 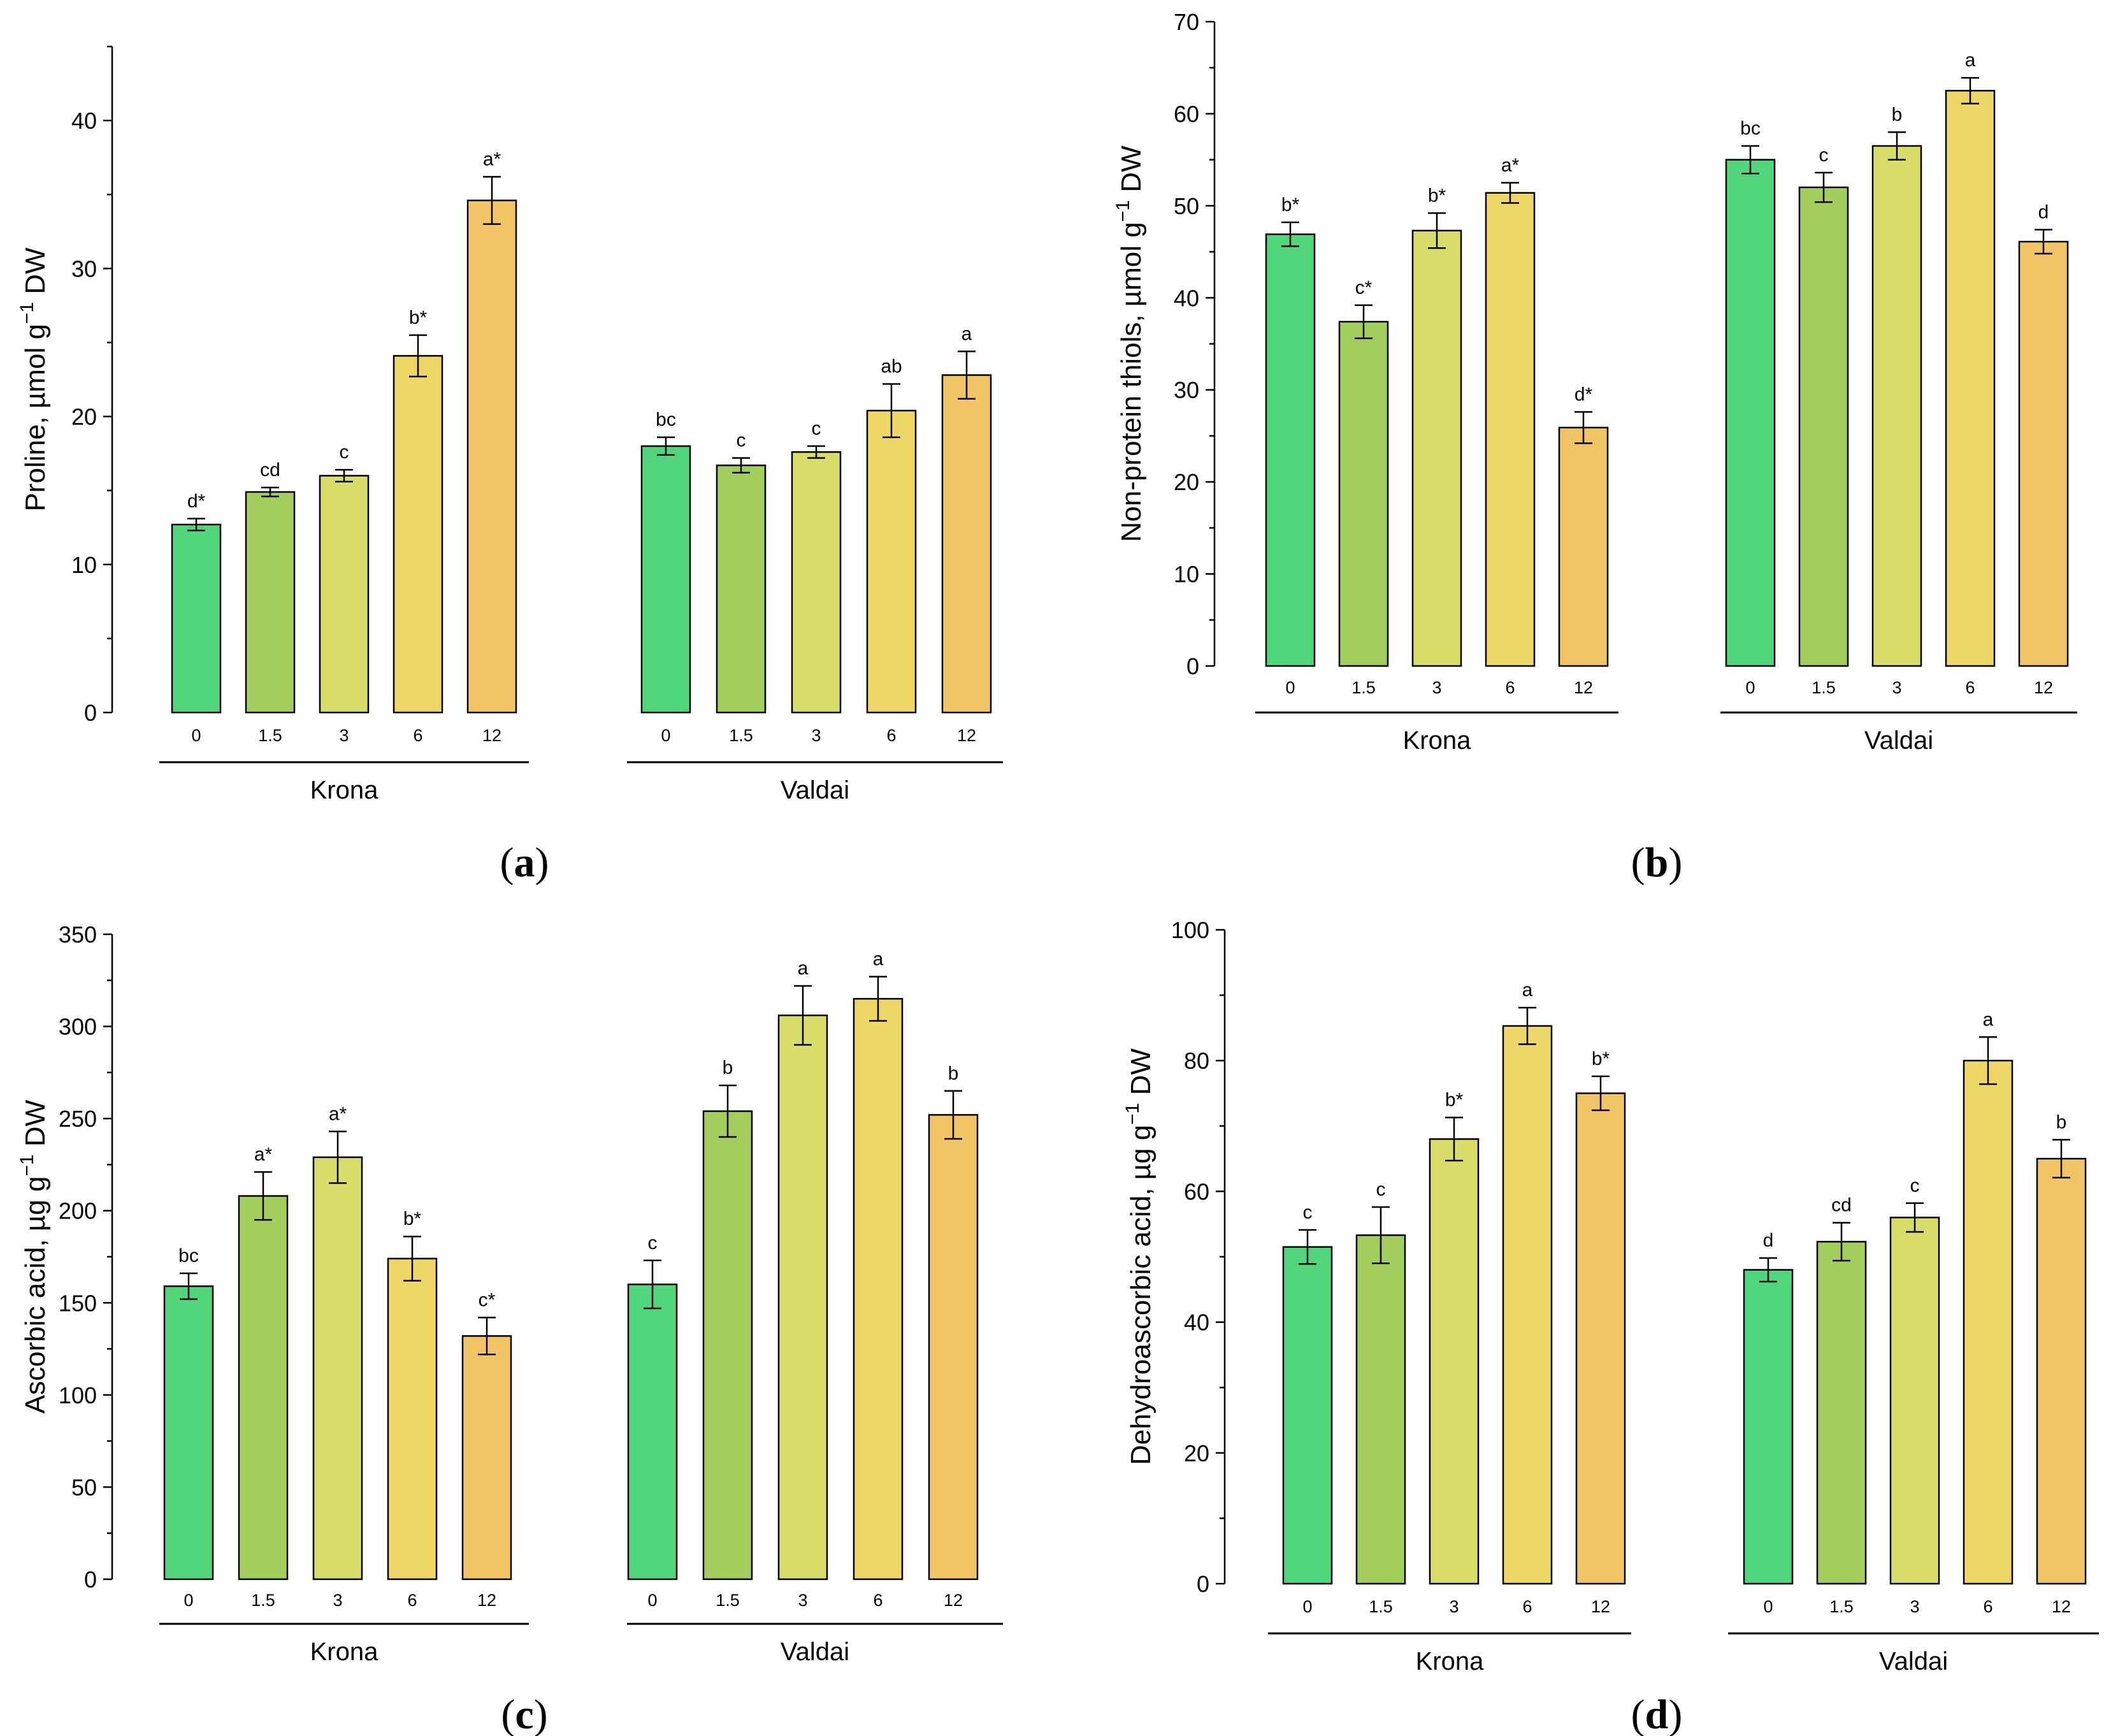 What do you see at coordinates (84, 269) in the screenshot?
I see `y-tick-label: 30` at bounding box center [84, 269].